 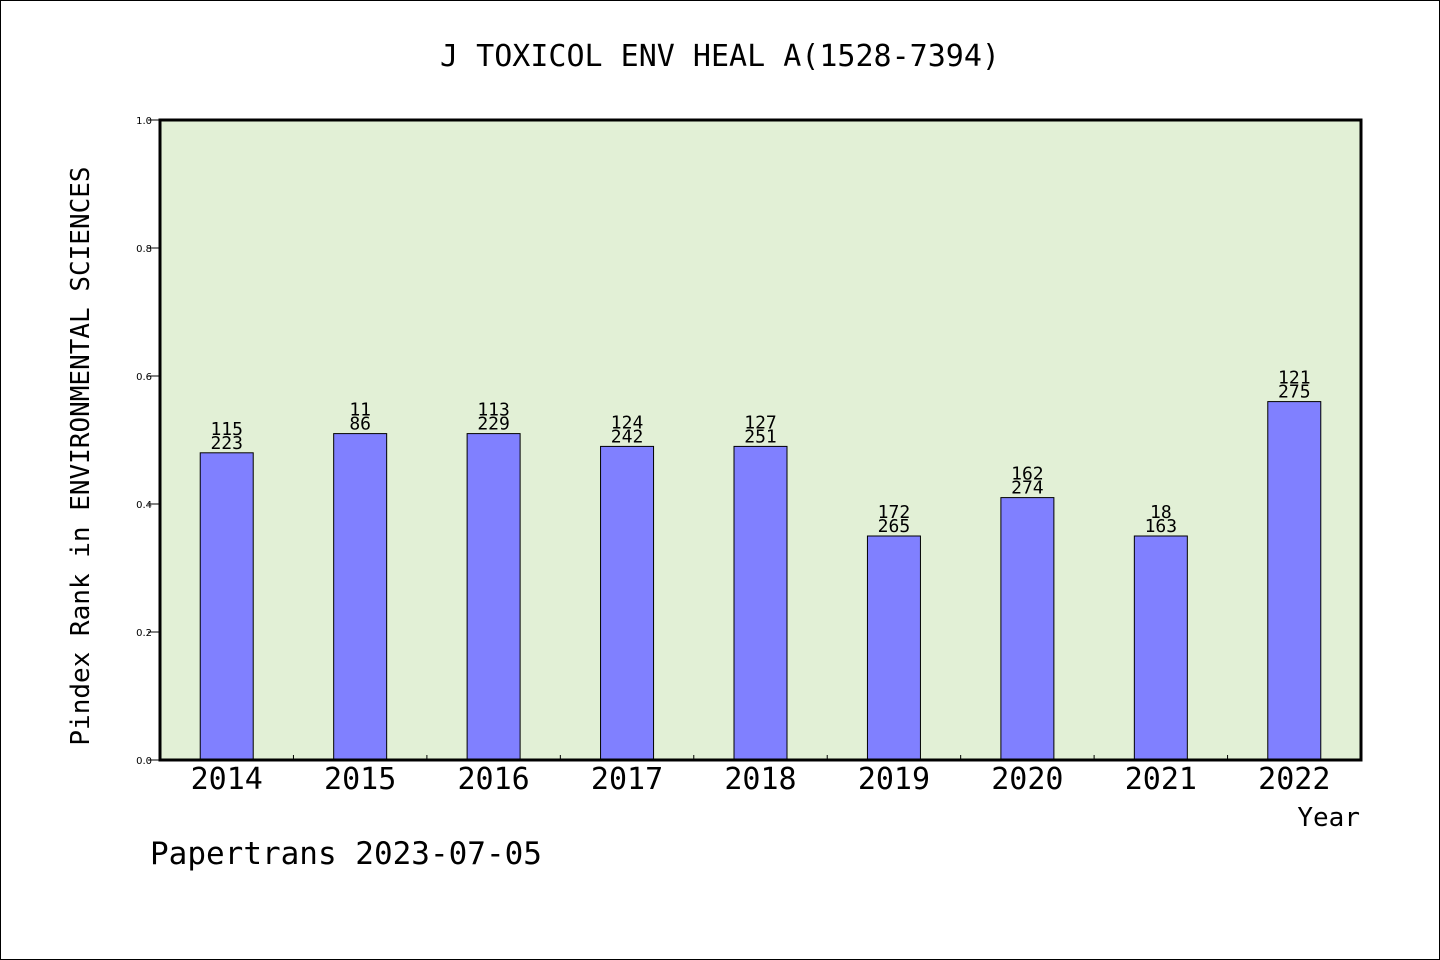 I want to click on x-tick-label: 2020, so click(x=1027, y=779).